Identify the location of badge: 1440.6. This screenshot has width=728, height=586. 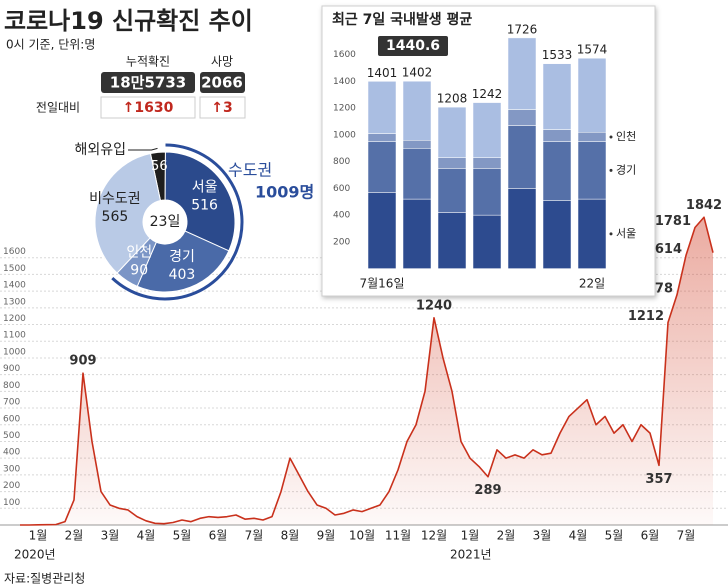
(413, 46).